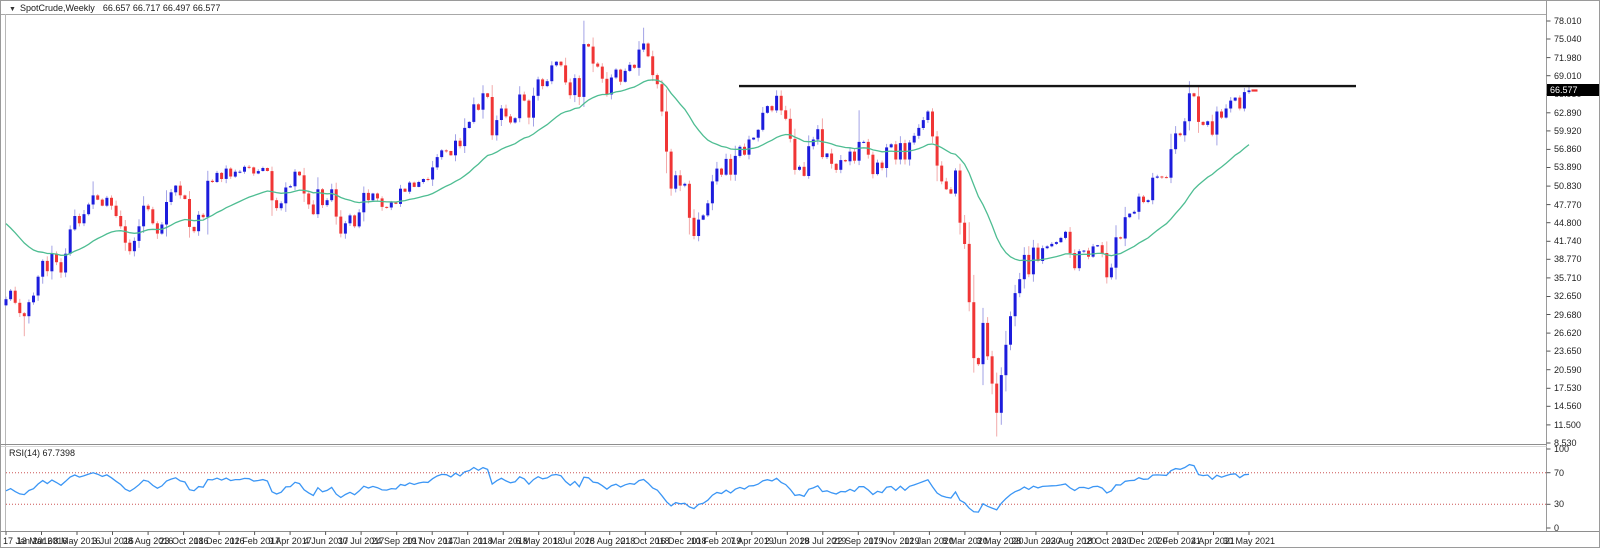 Image resolution: width=1600 pixels, height=548 pixels. Describe the element at coordinates (1568, 186) in the screenshot. I see `price-axis-label: 50.830` at that location.